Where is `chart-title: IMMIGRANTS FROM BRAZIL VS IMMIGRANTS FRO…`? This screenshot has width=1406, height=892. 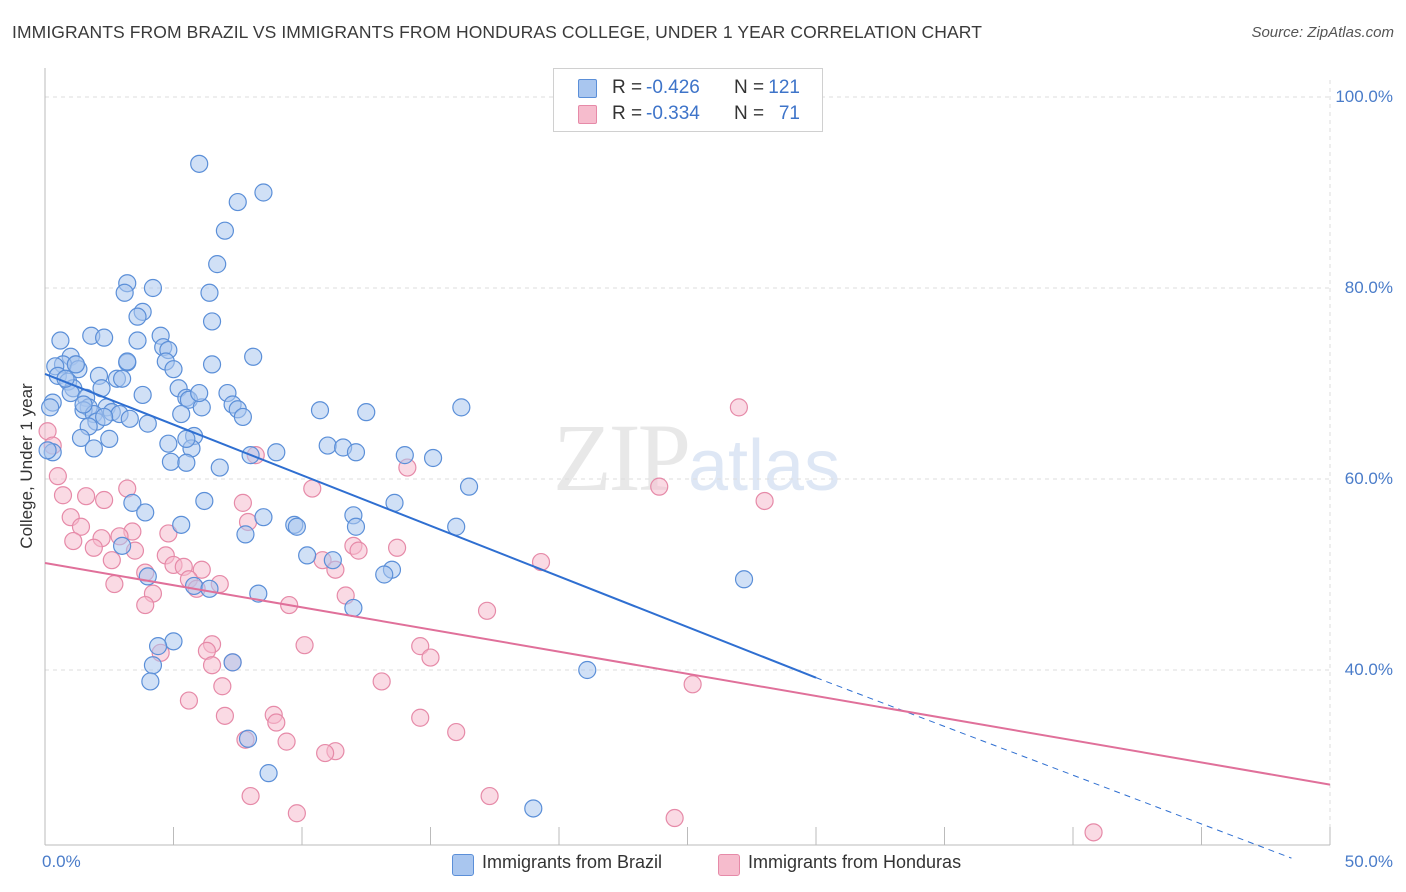 chart-title: IMMIGRANTS FROM BRAZIL VS IMMIGRANTS FRO… is located at coordinates (497, 32).